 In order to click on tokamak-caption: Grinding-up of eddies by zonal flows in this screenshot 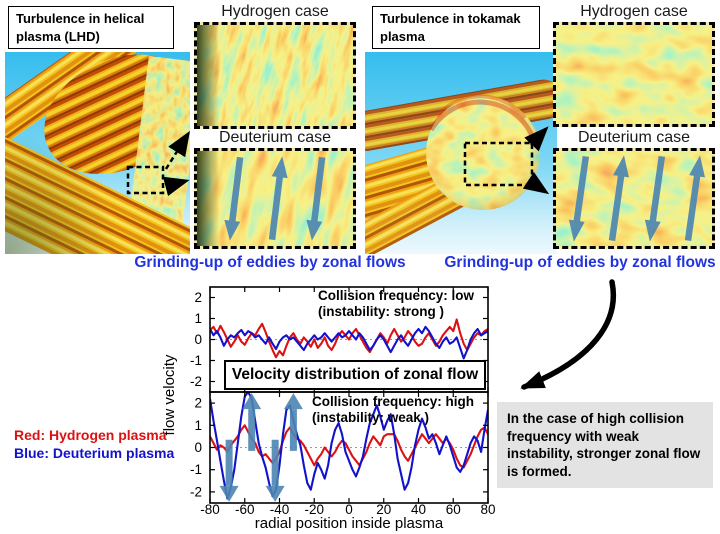, I will do `click(580, 262)`.